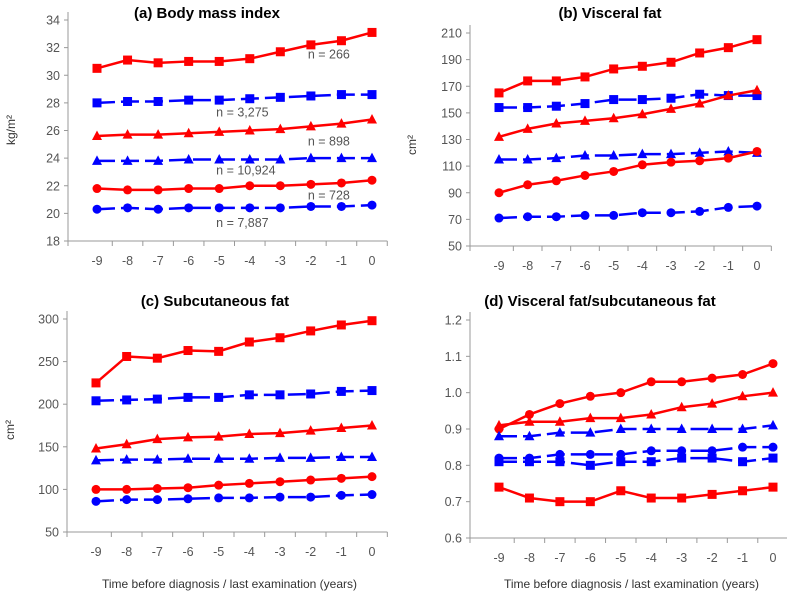 The width and height of the screenshot is (787, 602). I want to click on series-red-circle, so click(636, 396).